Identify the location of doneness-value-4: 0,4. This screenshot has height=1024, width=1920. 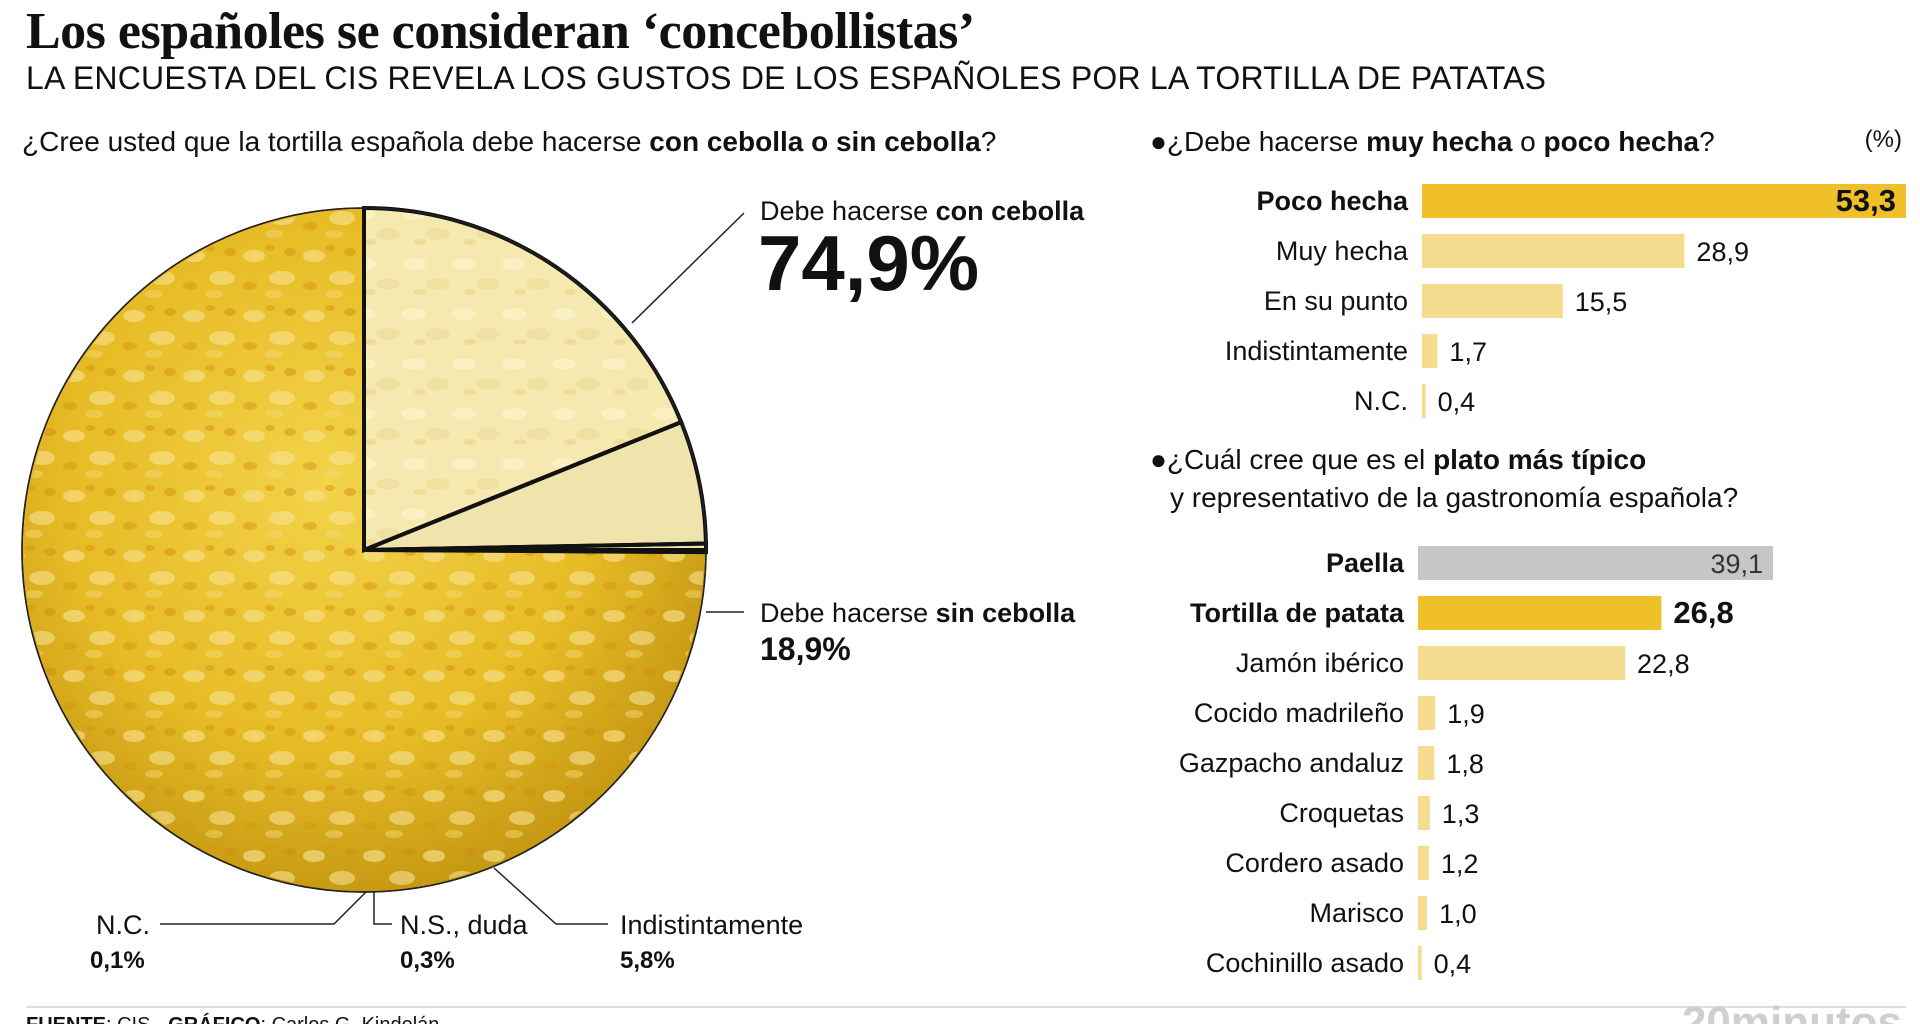
(1457, 402).